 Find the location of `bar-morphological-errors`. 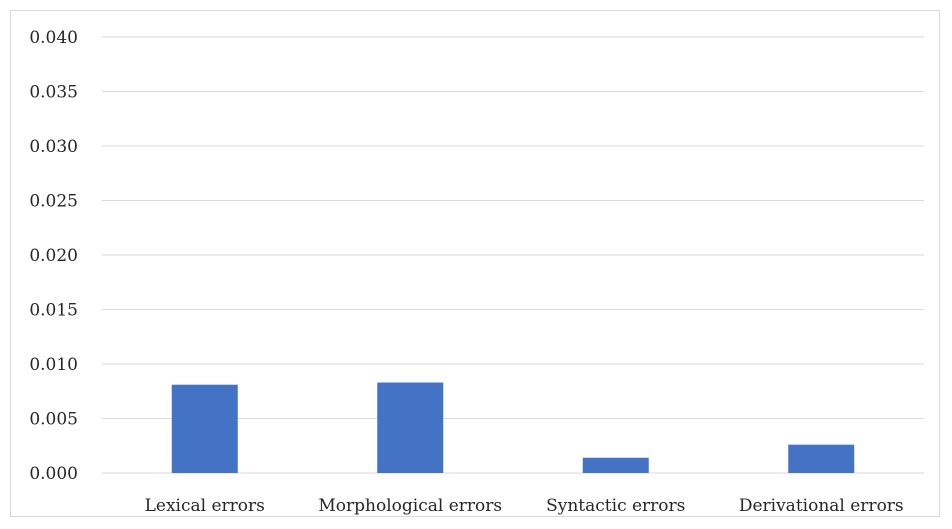

bar-morphological-errors is located at coordinates (410, 427).